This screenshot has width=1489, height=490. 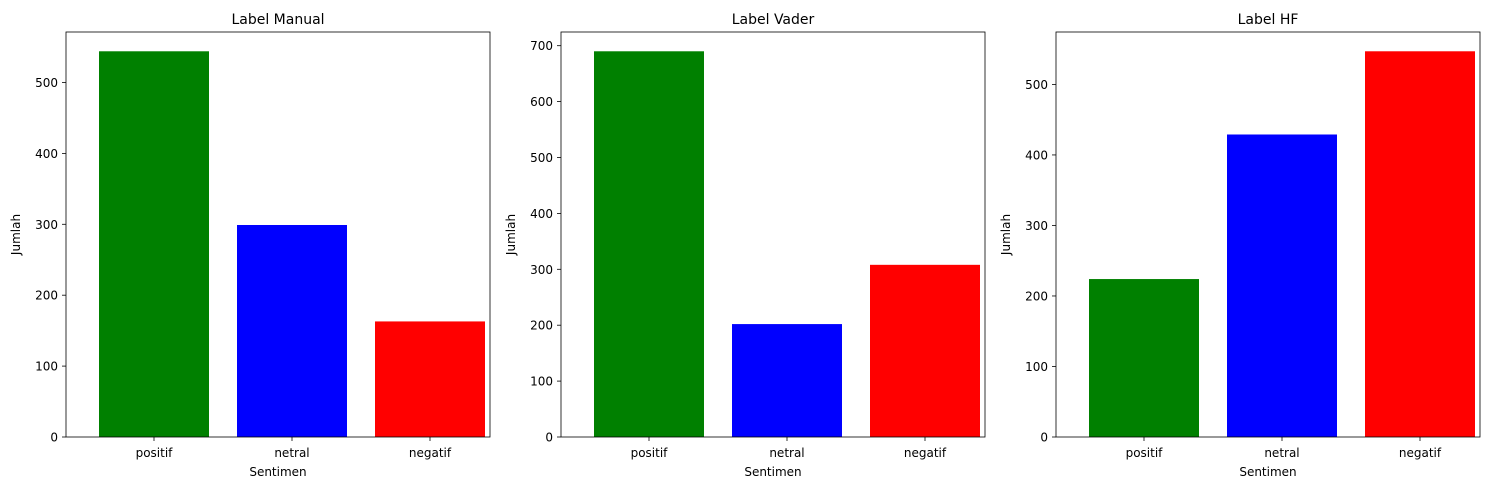 What do you see at coordinates (1268, 20) in the screenshot?
I see `chart-title: Label HF` at bounding box center [1268, 20].